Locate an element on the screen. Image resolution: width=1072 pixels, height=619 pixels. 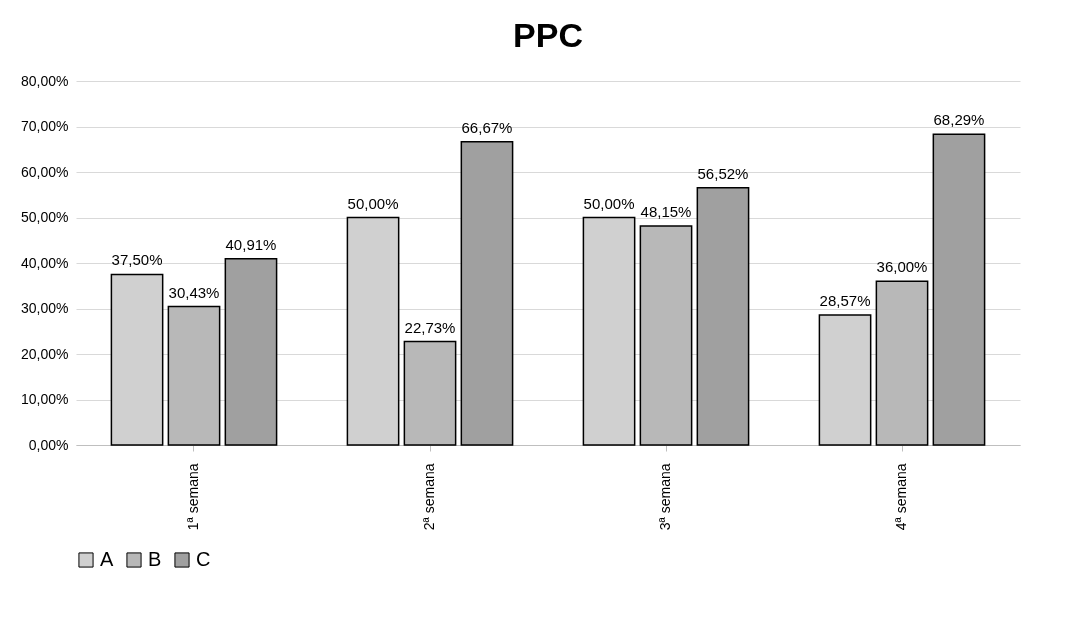
y-tick-label: 40,00% is located at coordinates (45, 262).